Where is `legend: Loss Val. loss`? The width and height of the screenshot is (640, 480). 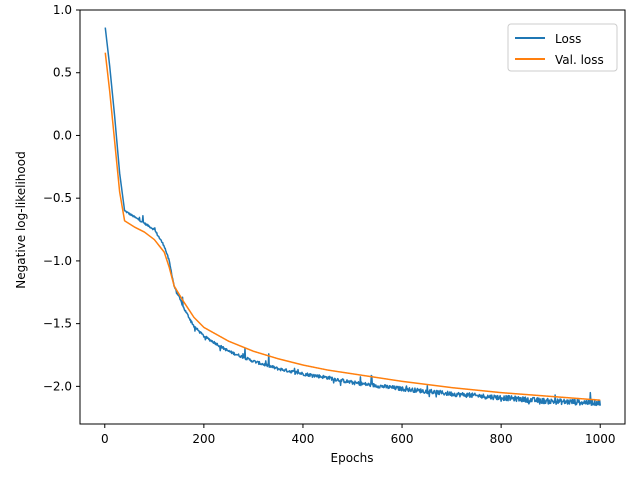 legend: Loss Val. loss is located at coordinates (562, 47).